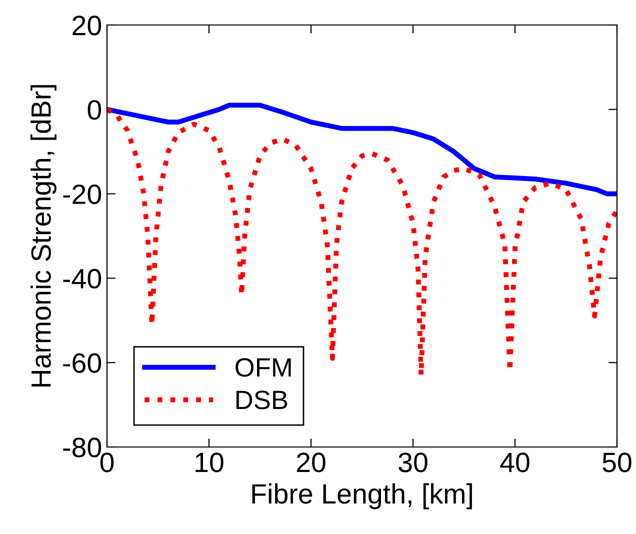  What do you see at coordinates (515, 462) in the screenshot?
I see `x-tick-label: 40` at bounding box center [515, 462].